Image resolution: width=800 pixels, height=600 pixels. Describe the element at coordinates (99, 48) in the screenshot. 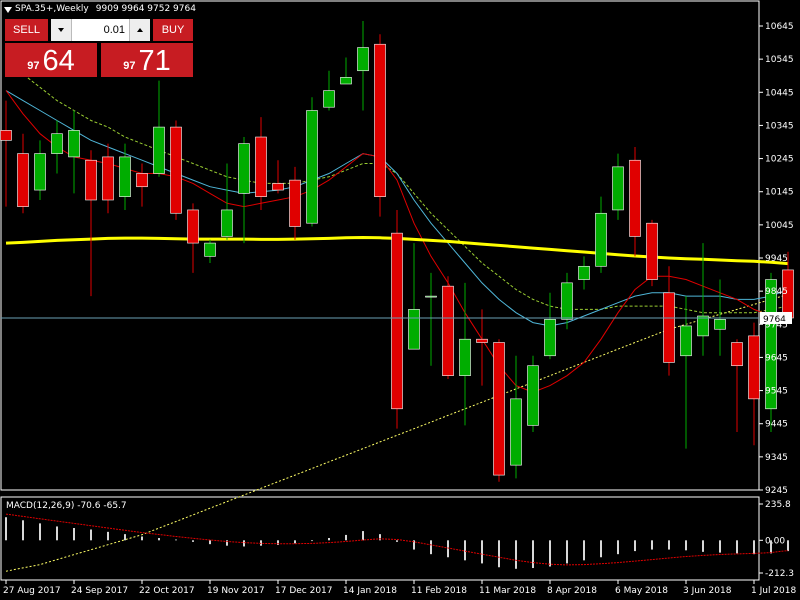

I see `one-click-trading-panel: SELL BUY 97 64 97 71` at that location.